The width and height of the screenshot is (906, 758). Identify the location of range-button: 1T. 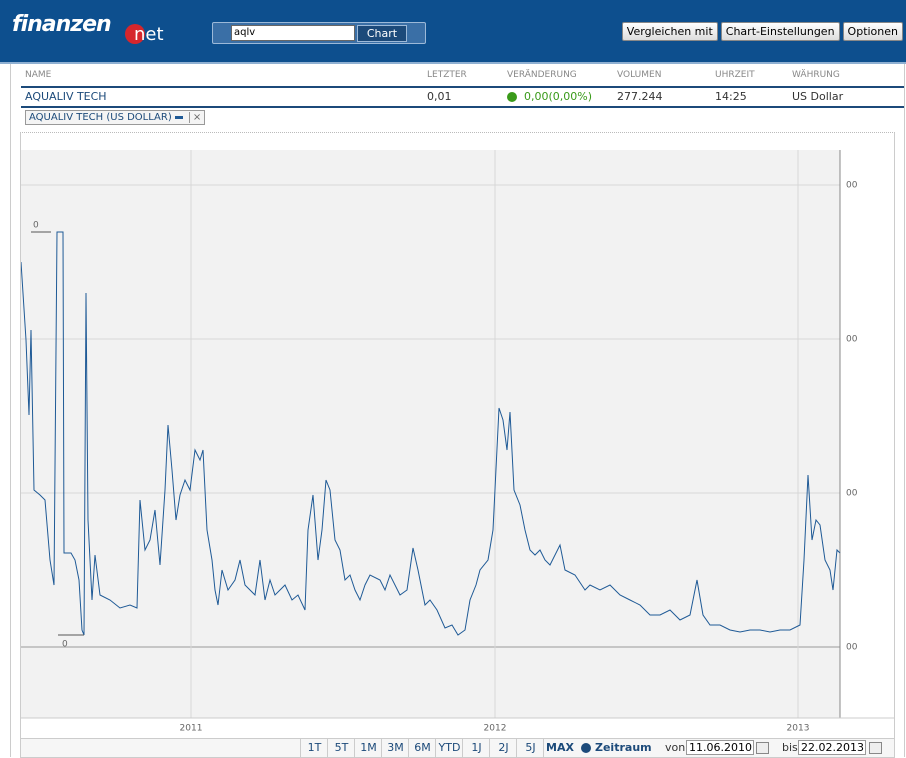
(314, 748).